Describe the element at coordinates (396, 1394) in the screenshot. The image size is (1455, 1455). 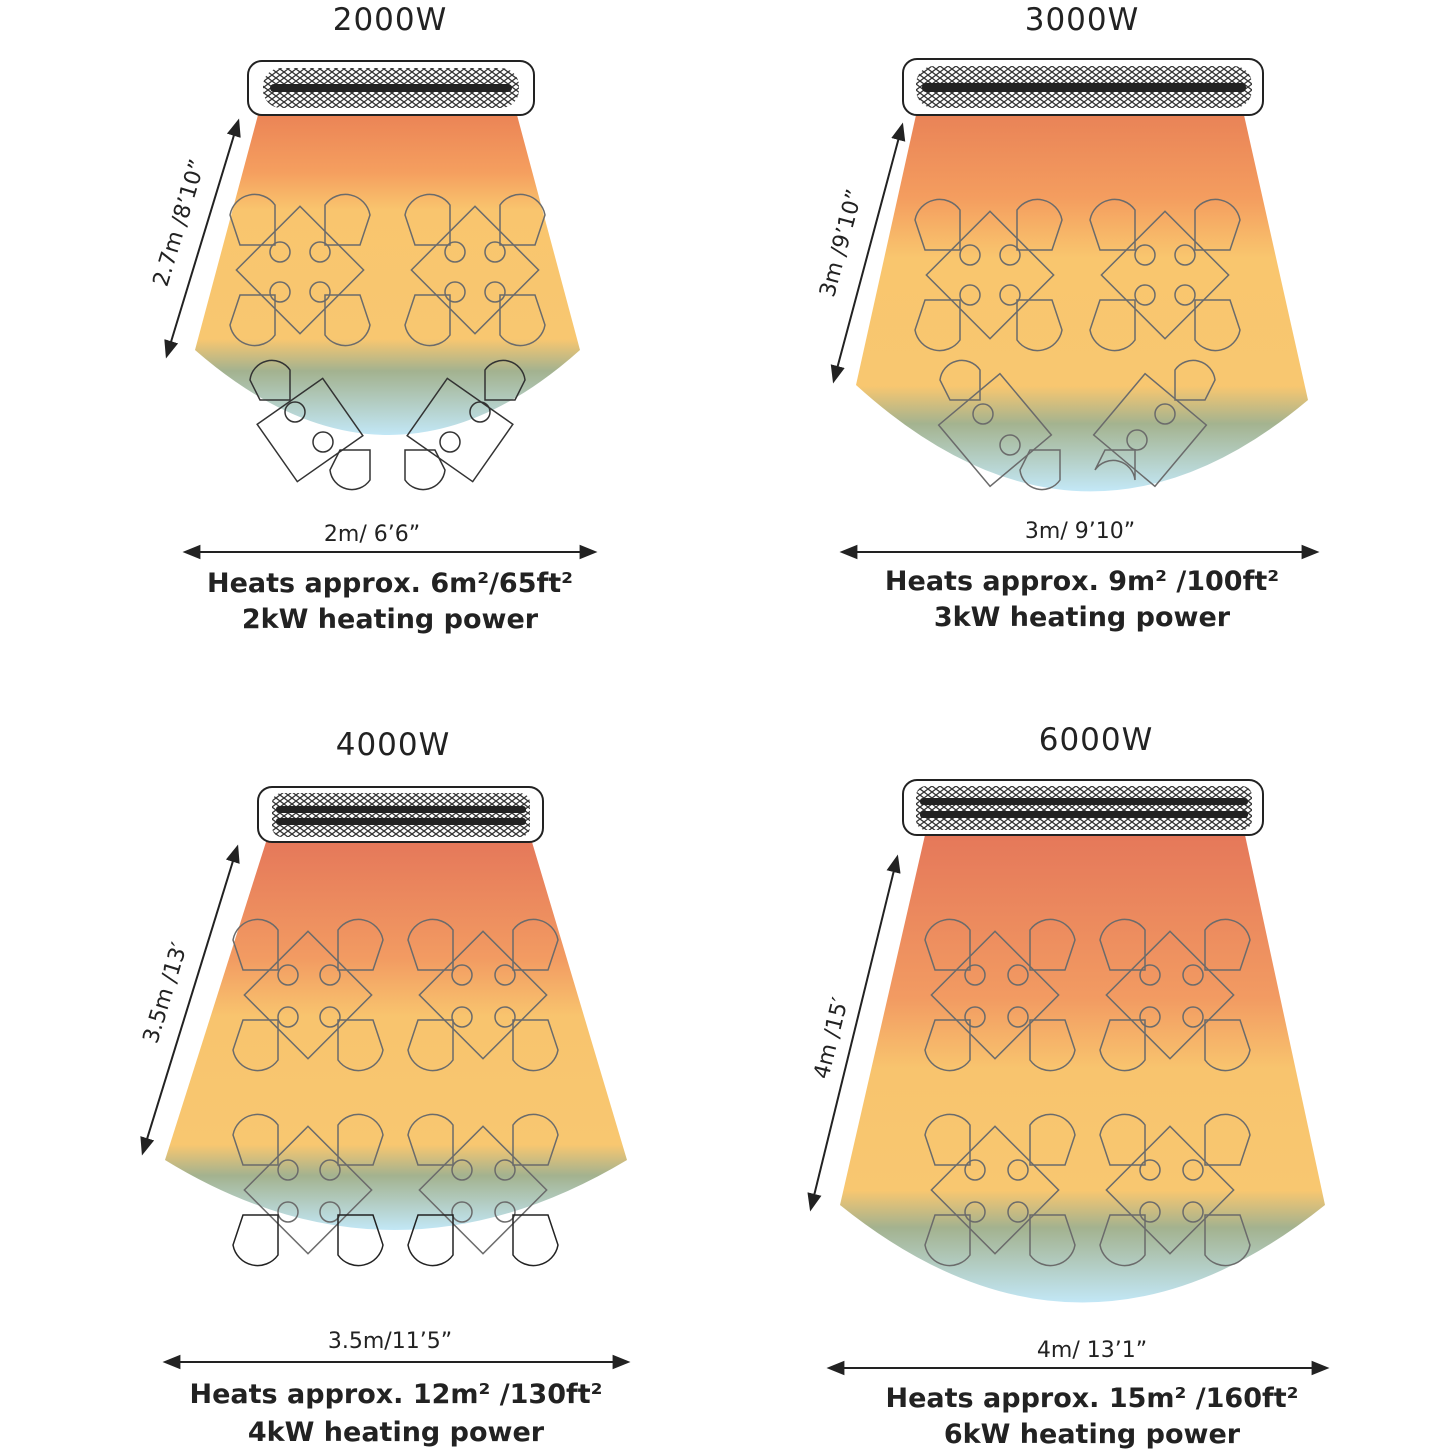
I see `coverage-area: Heats approx. 12m² /130ft²` at that location.